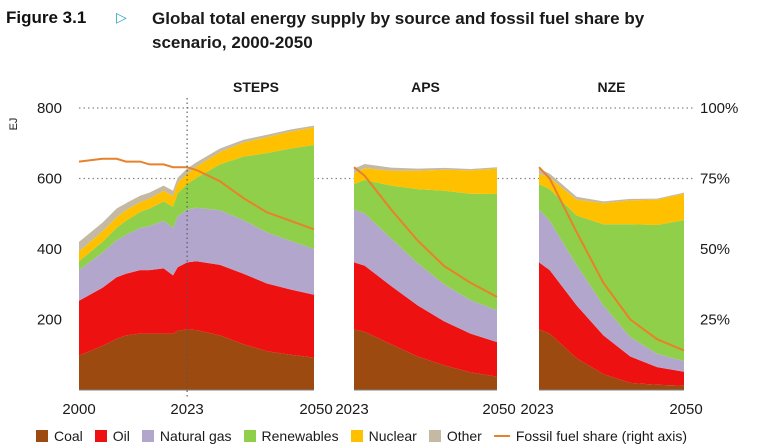 The height and width of the screenshot is (448, 762). Describe the element at coordinates (425, 319) in the screenshot. I see `area-aps-oil` at that location.